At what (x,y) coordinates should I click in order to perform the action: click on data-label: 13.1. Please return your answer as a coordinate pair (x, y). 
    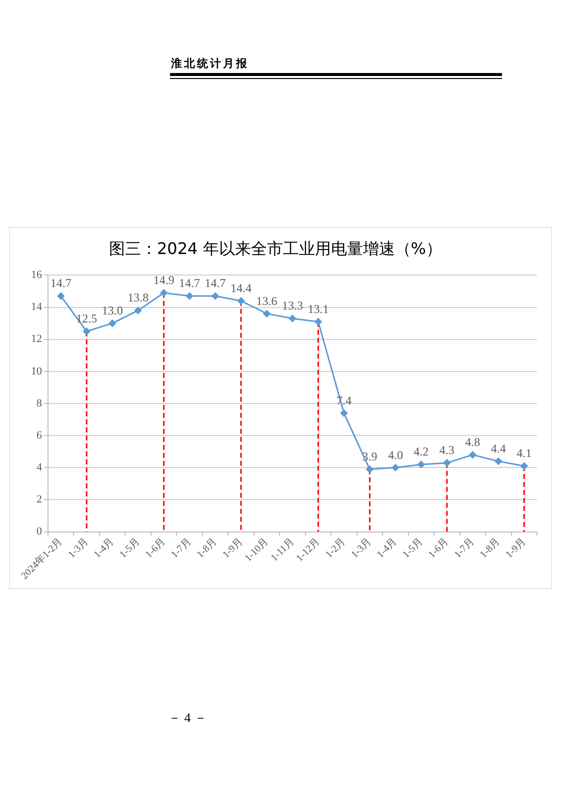
    Looking at the image, I should click on (318, 309).